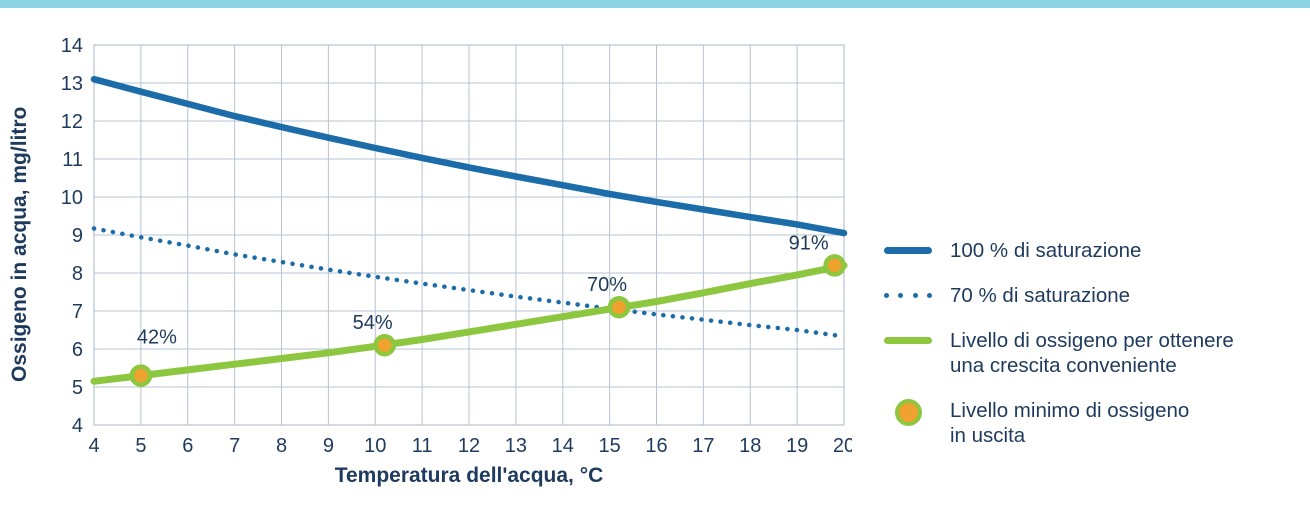  What do you see at coordinates (328, 446) in the screenshot?
I see `x-tick-label: 9` at bounding box center [328, 446].